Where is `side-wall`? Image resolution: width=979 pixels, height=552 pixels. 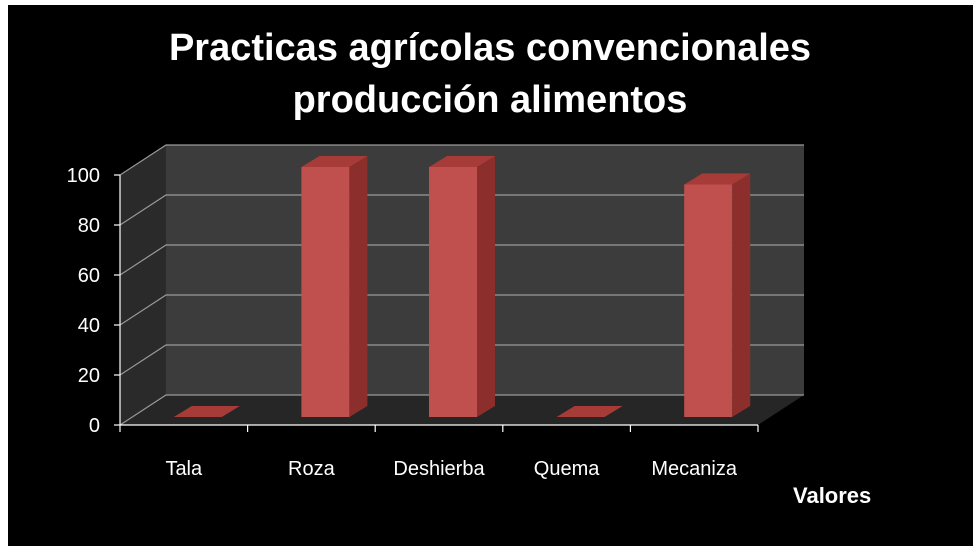
side-wall is located at coordinates (143, 285).